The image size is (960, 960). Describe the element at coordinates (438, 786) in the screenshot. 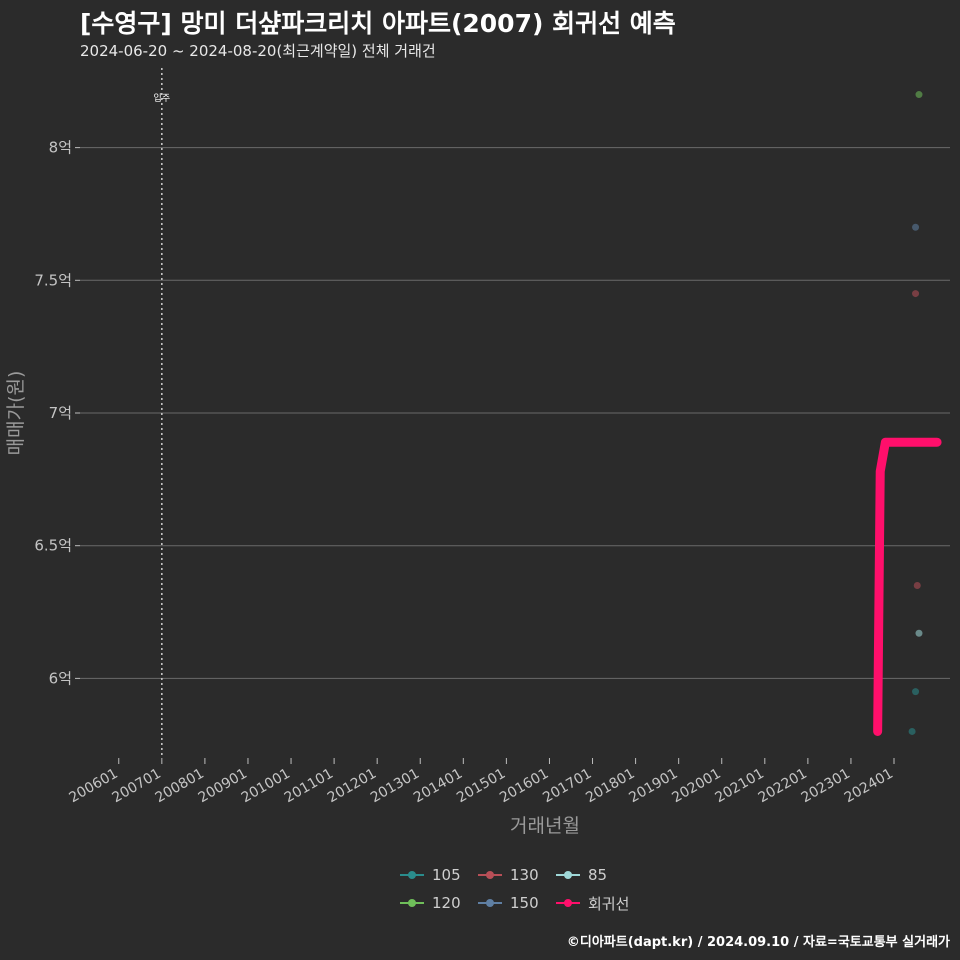

I see `x-tick-label: 201401` at that location.